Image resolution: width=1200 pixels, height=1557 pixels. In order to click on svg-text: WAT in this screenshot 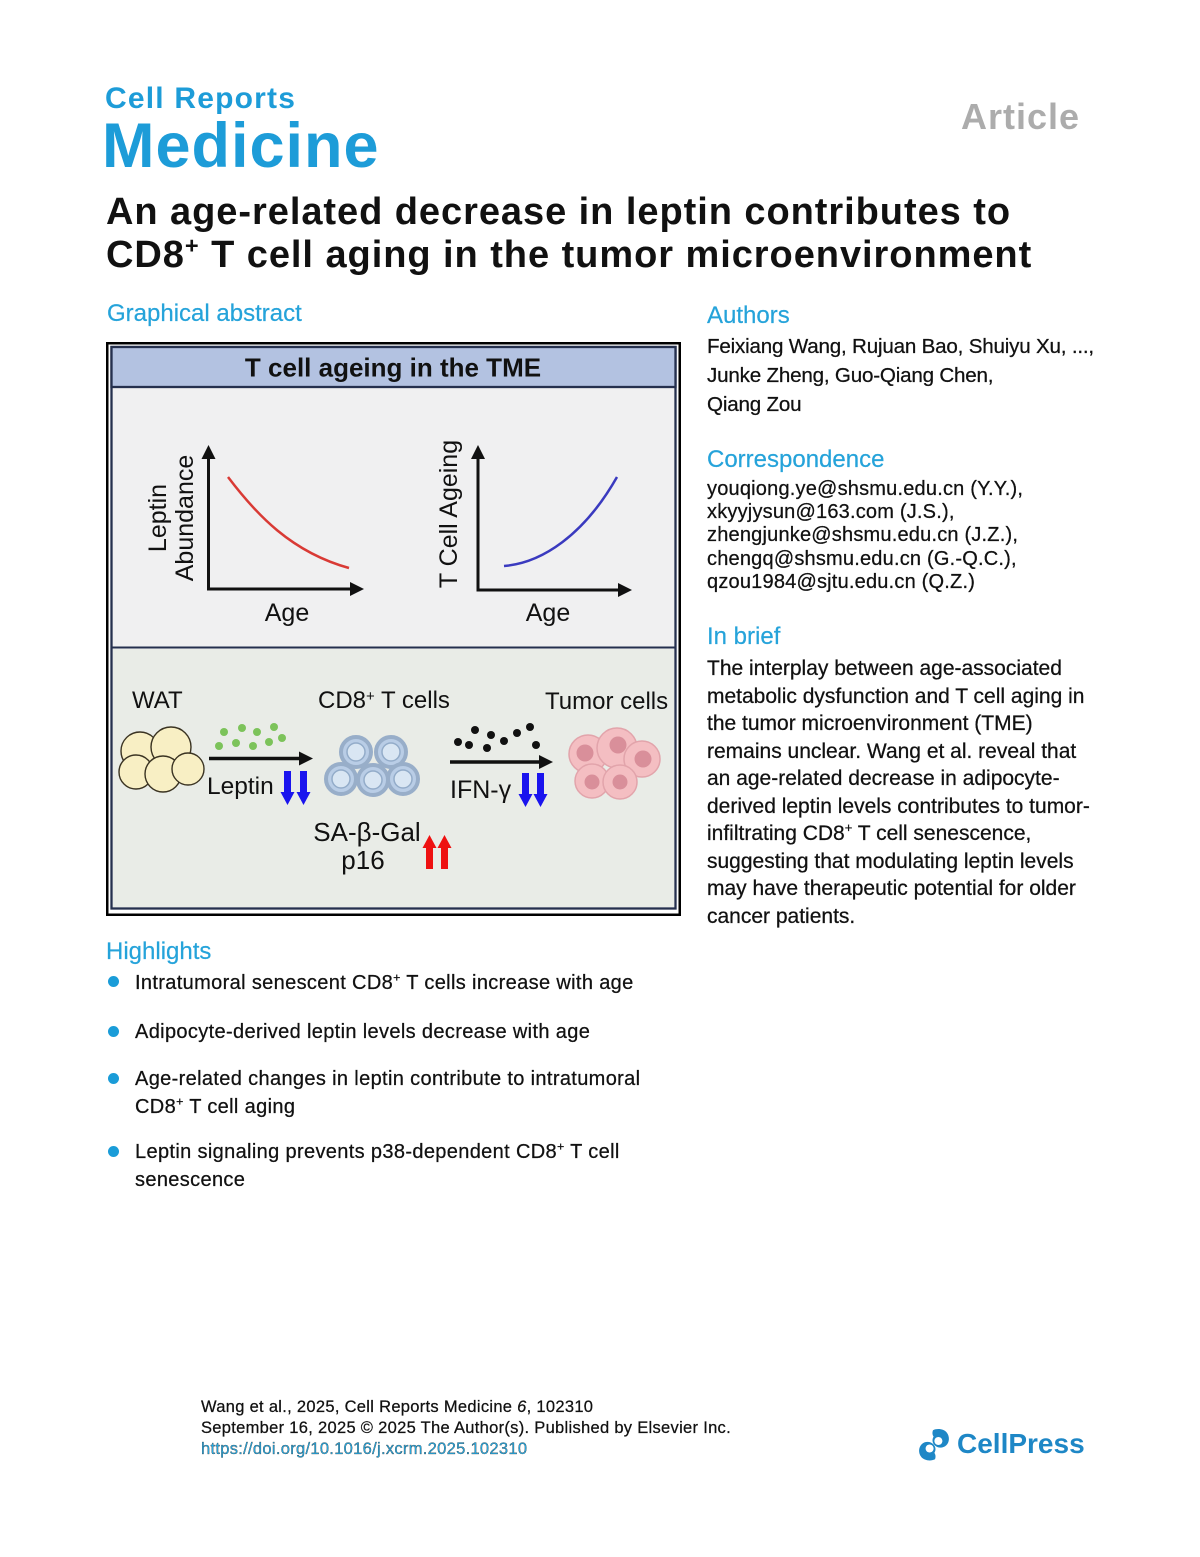, I will do `click(157, 700)`.